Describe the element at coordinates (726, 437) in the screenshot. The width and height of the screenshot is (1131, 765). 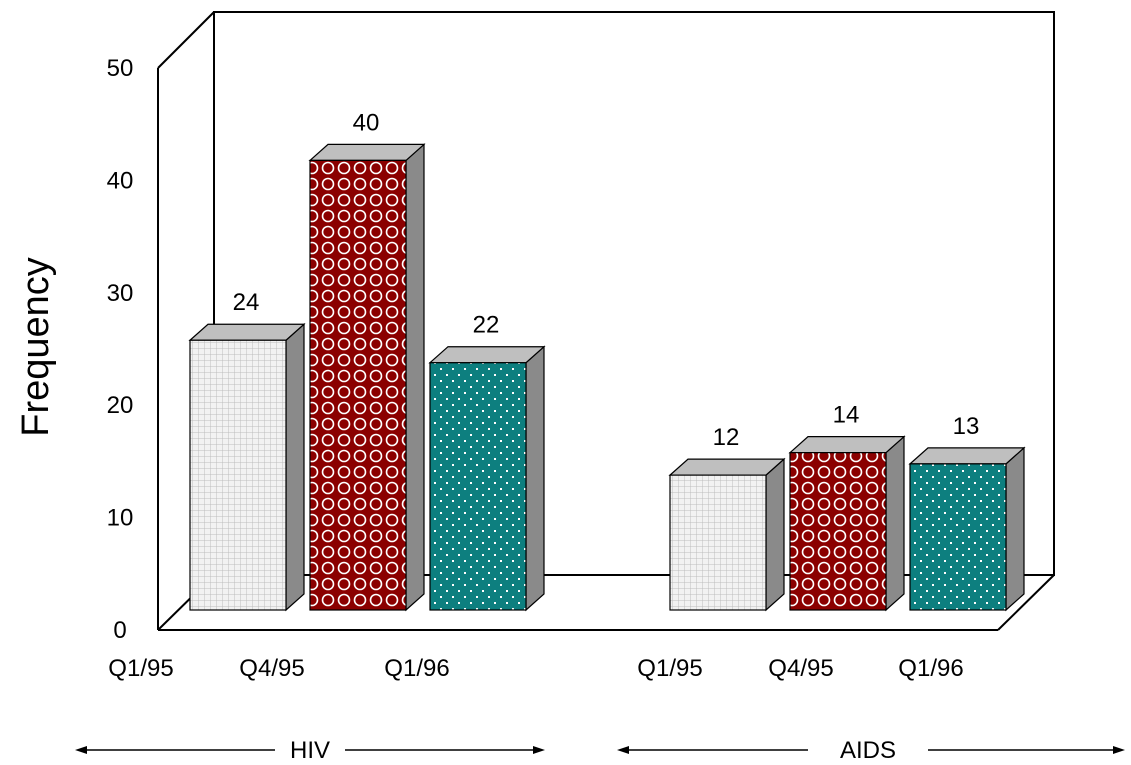
I see `data-label: 12` at that location.